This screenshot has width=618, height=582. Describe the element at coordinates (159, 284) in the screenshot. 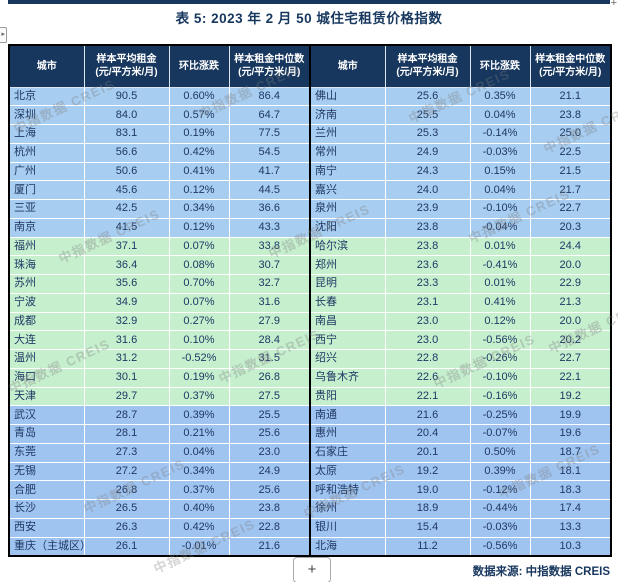

I see `table-row: 苏州 35.6 0.70% 32.7` at that location.